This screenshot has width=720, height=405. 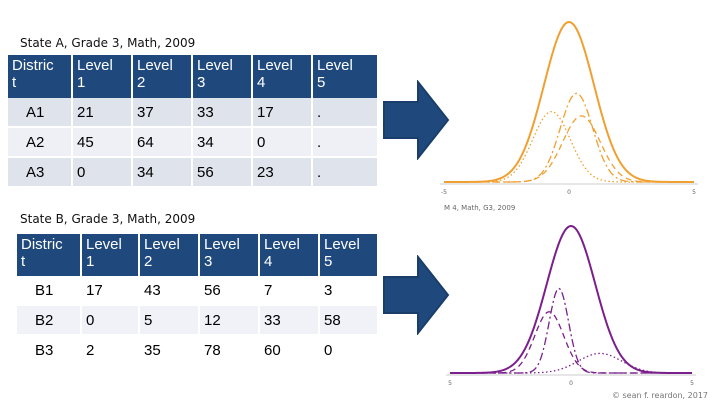 I want to click on table-b-caption: State B, Grade 3, Math, 2009, so click(x=108, y=219).